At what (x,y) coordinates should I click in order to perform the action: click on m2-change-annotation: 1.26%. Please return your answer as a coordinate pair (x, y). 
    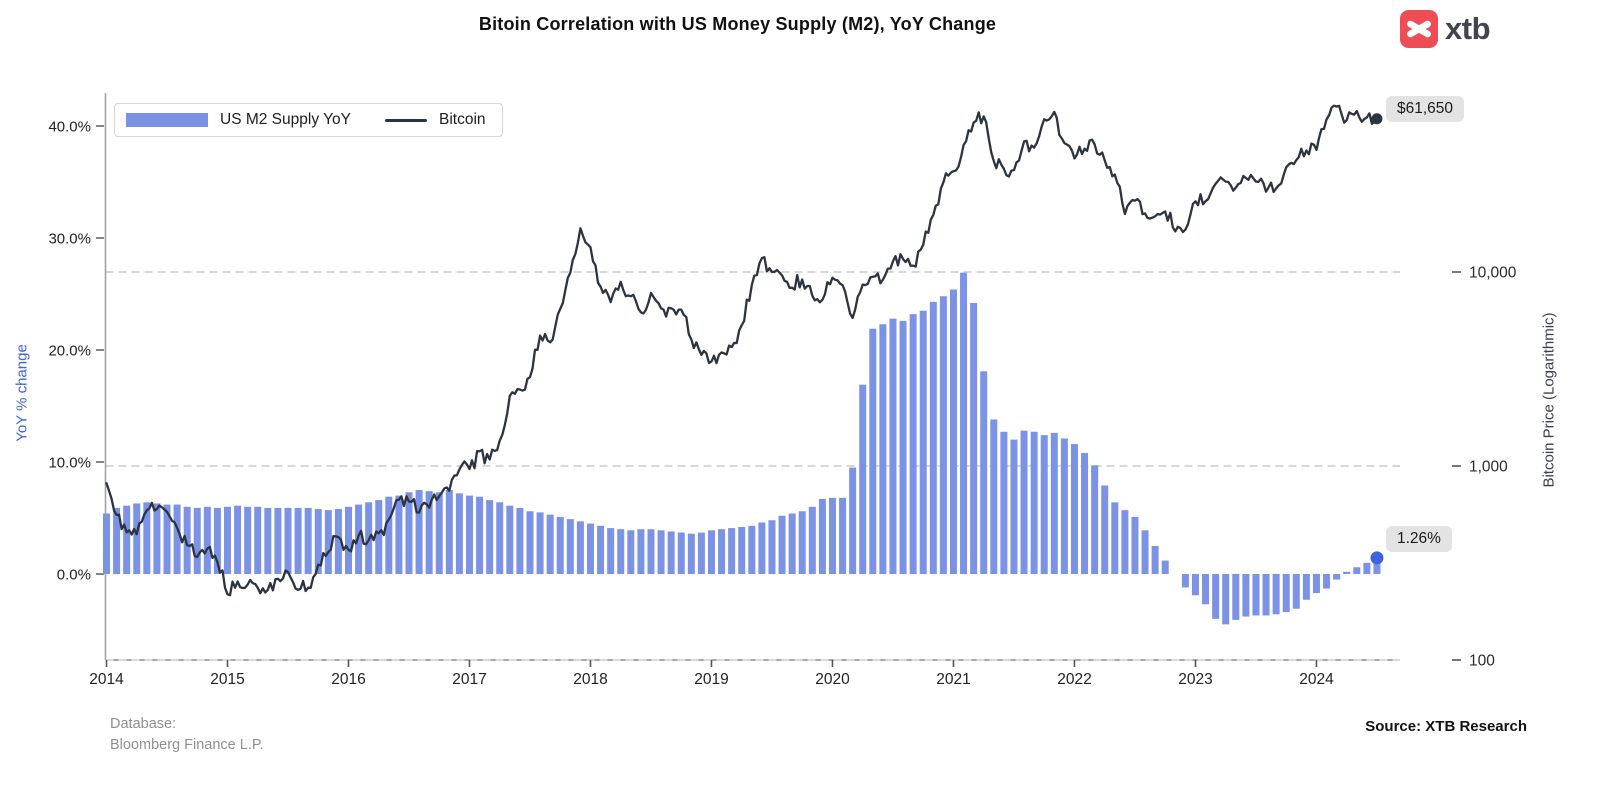
    Looking at the image, I should click on (1419, 539).